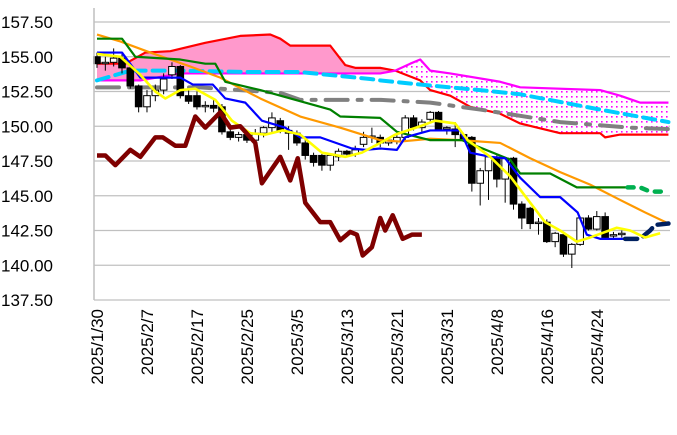 The height and width of the screenshot is (435, 677). Describe the element at coordinates (27, 196) in the screenshot. I see `y-tick-label: 145.00` at that location.